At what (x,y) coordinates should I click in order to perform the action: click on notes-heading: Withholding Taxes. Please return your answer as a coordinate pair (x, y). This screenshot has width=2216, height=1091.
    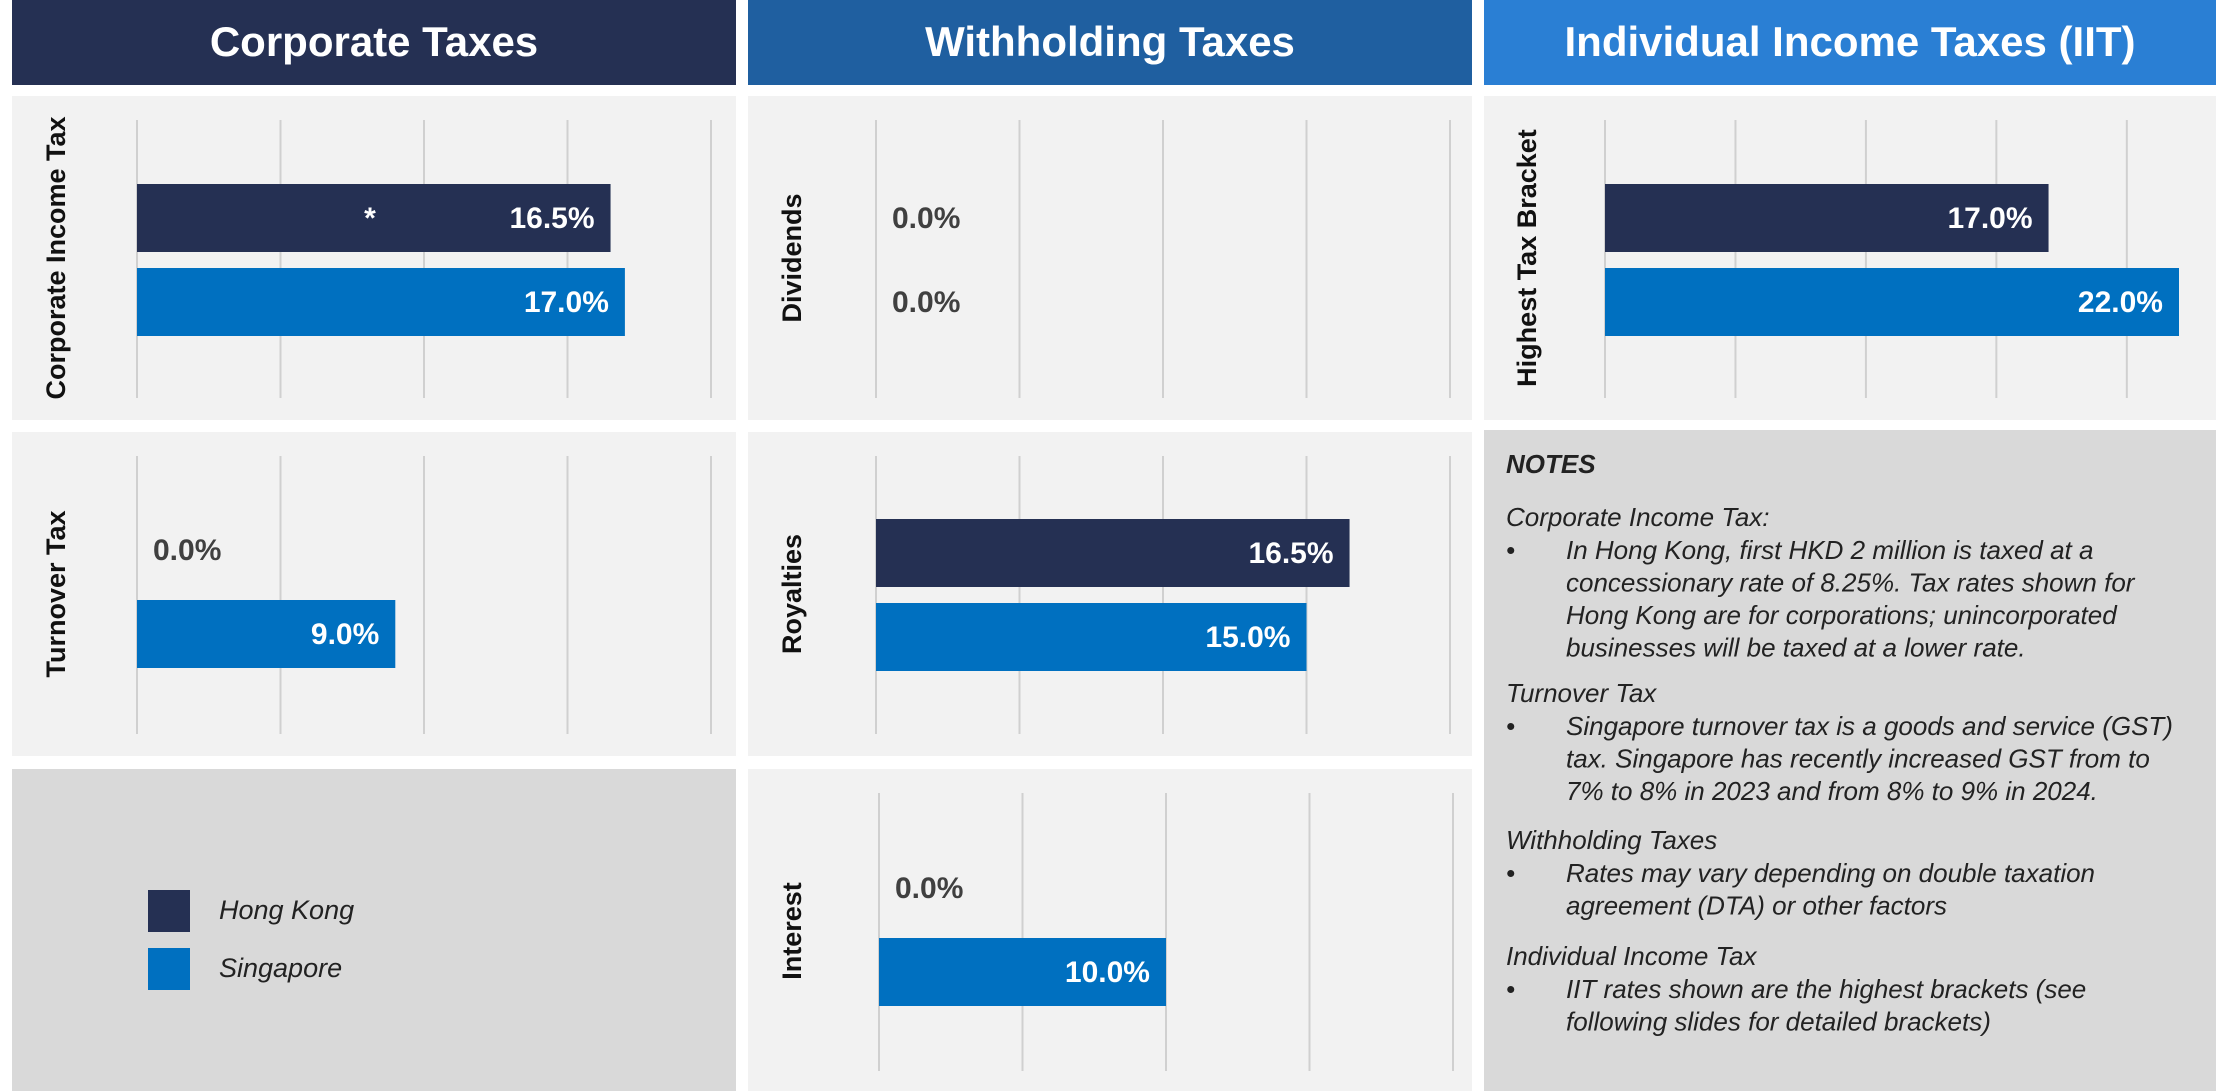
    Looking at the image, I should click on (1611, 840).